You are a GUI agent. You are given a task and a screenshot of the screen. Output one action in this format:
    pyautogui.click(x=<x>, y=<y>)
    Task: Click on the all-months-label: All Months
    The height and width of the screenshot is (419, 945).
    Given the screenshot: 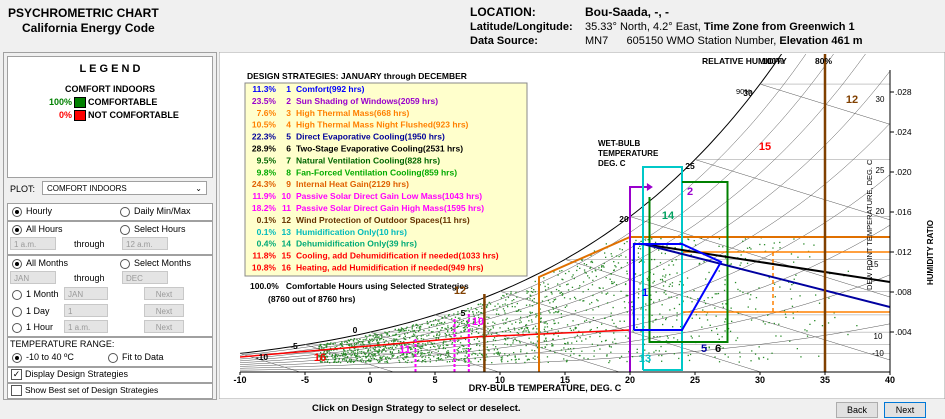 What is the action you would take?
    pyautogui.click(x=47, y=263)
    